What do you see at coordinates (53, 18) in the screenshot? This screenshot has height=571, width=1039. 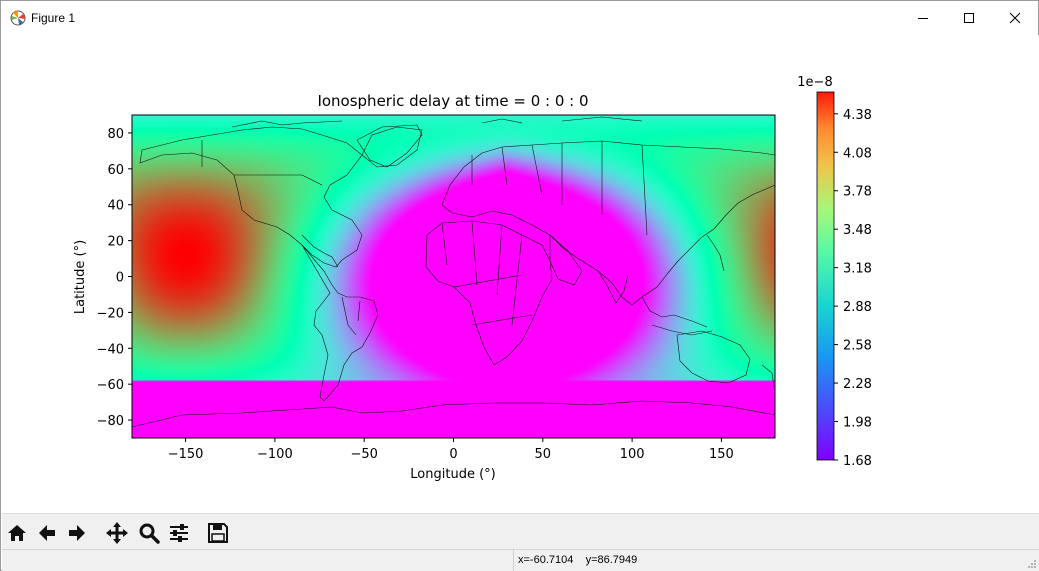 I see `window-title: Figure 1` at bounding box center [53, 18].